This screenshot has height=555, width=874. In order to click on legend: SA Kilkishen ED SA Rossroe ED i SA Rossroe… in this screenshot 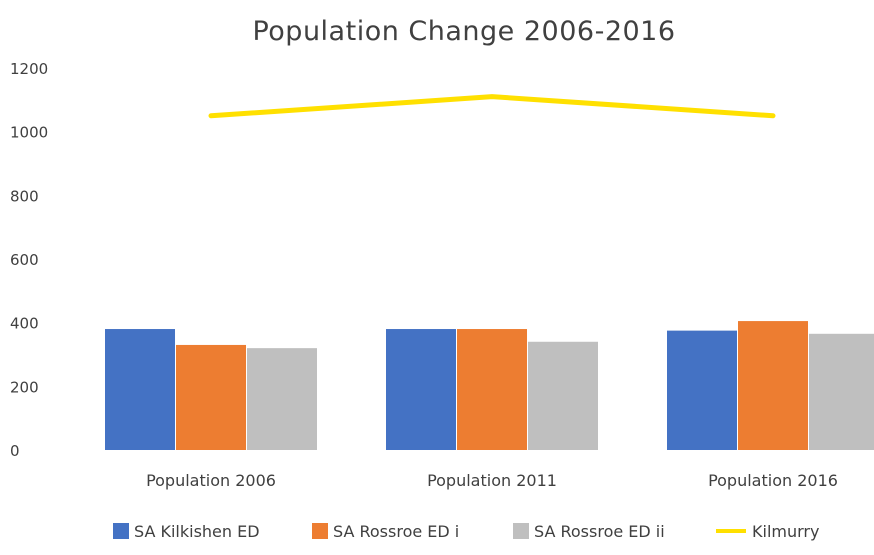, I will do `click(466, 531)`.